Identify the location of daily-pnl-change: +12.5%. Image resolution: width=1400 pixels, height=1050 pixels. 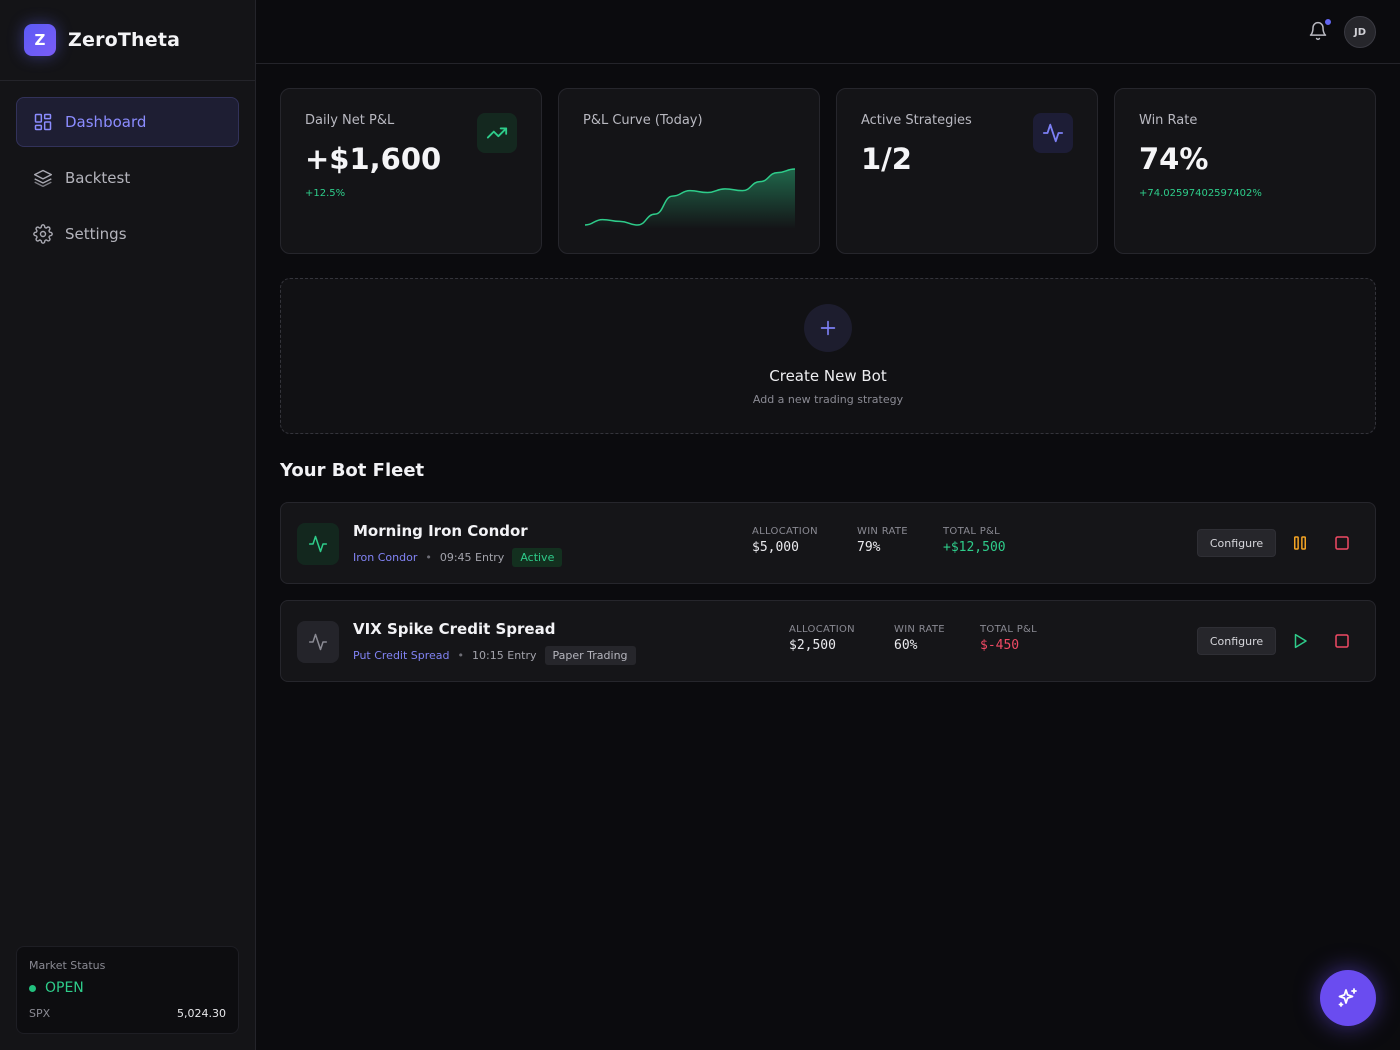
(325, 193).